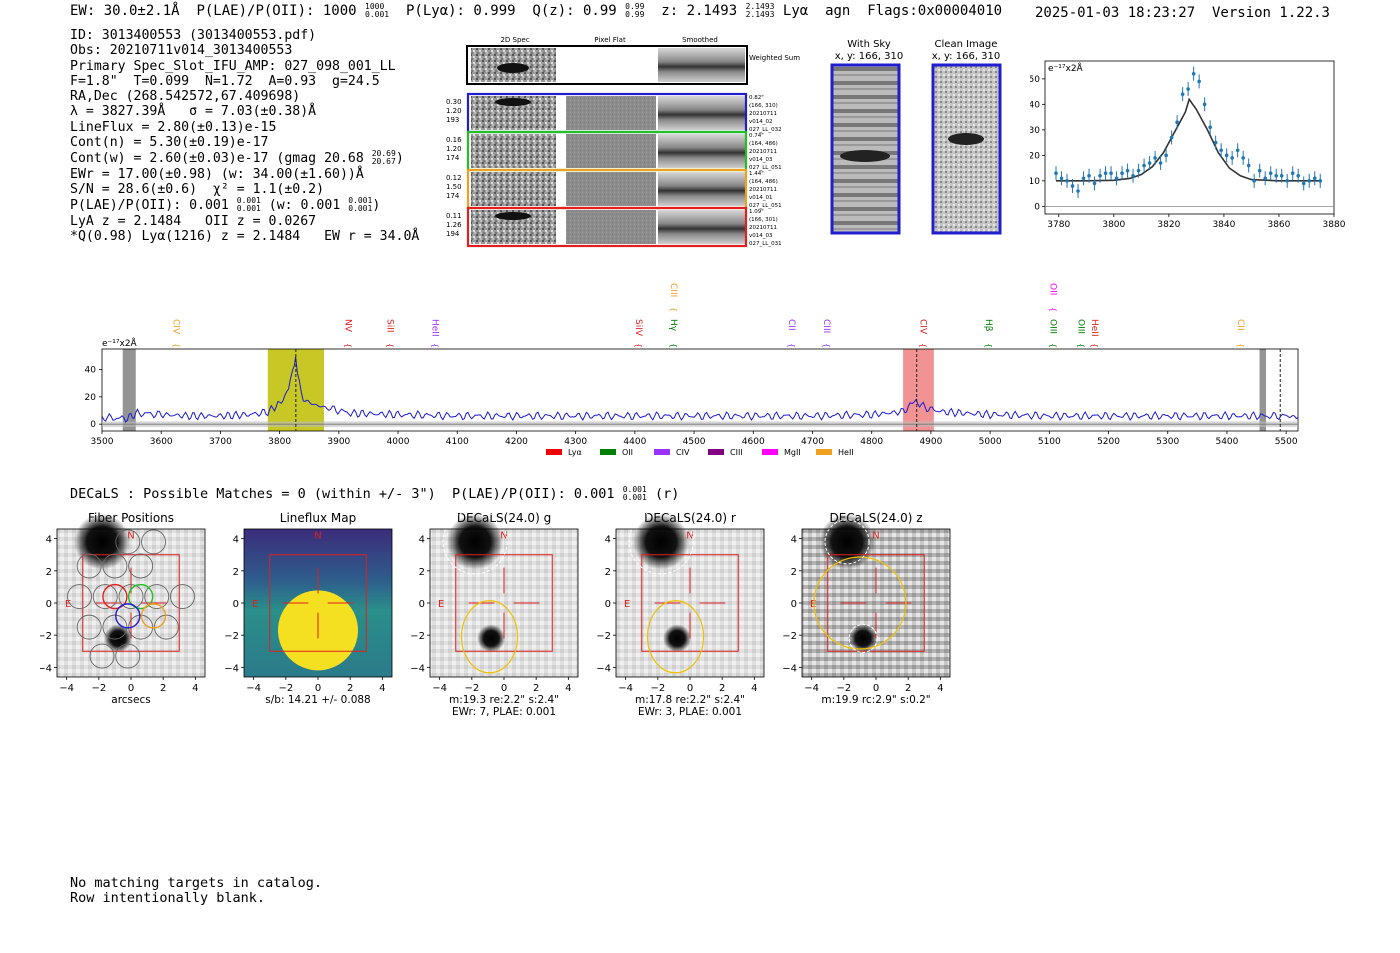 This screenshot has width=1400, height=953. Describe the element at coordinates (638, 328) in the screenshot. I see `spectrum-line-label: SiIV` at that location.